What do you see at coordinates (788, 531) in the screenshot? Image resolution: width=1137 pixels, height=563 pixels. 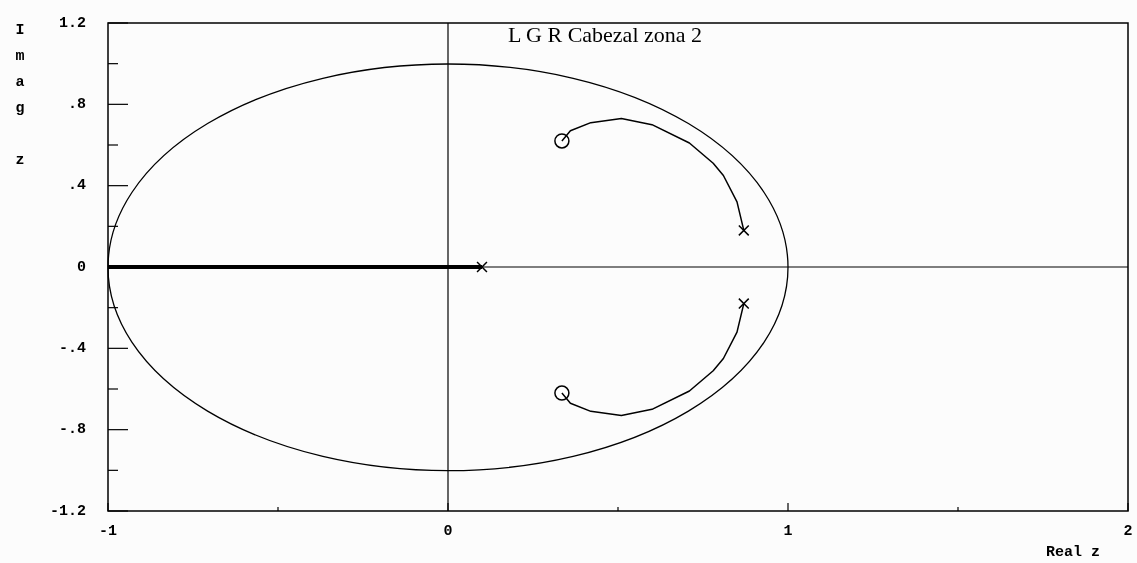 I see `x-tick-label: 1` at bounding box center [788, 531].